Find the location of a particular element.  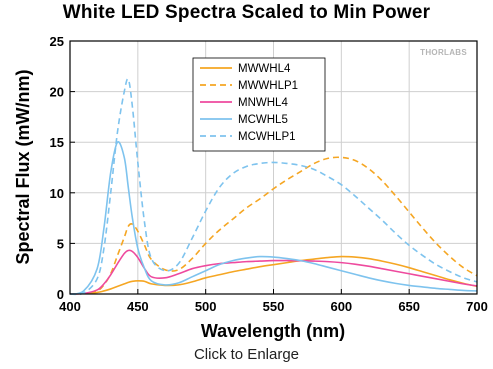

x-tick-label: 550 is located at coordinates (274, 306).